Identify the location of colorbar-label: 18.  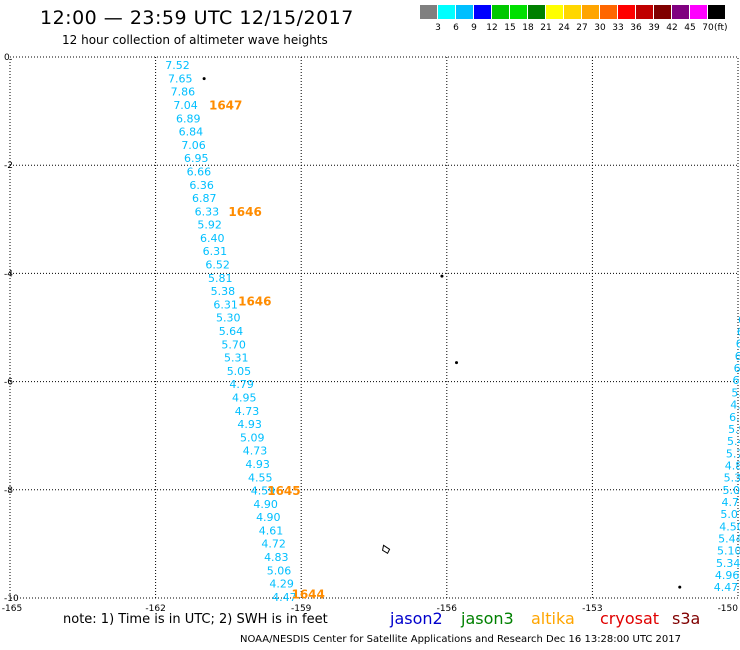
(528, 28).